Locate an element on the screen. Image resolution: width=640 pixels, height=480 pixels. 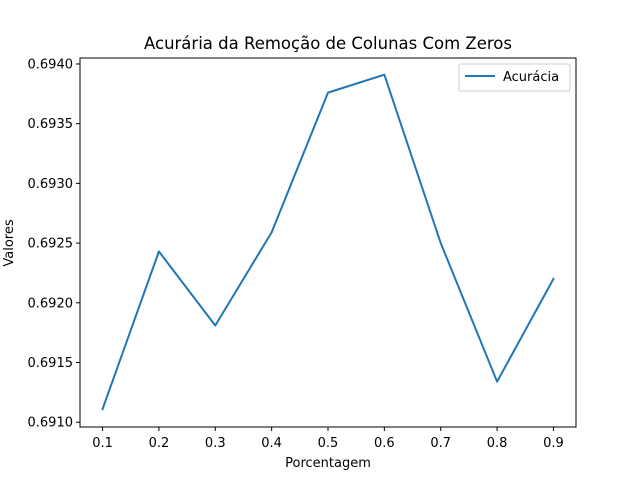
legend: Acurácia is located at coordinates (514, 77).